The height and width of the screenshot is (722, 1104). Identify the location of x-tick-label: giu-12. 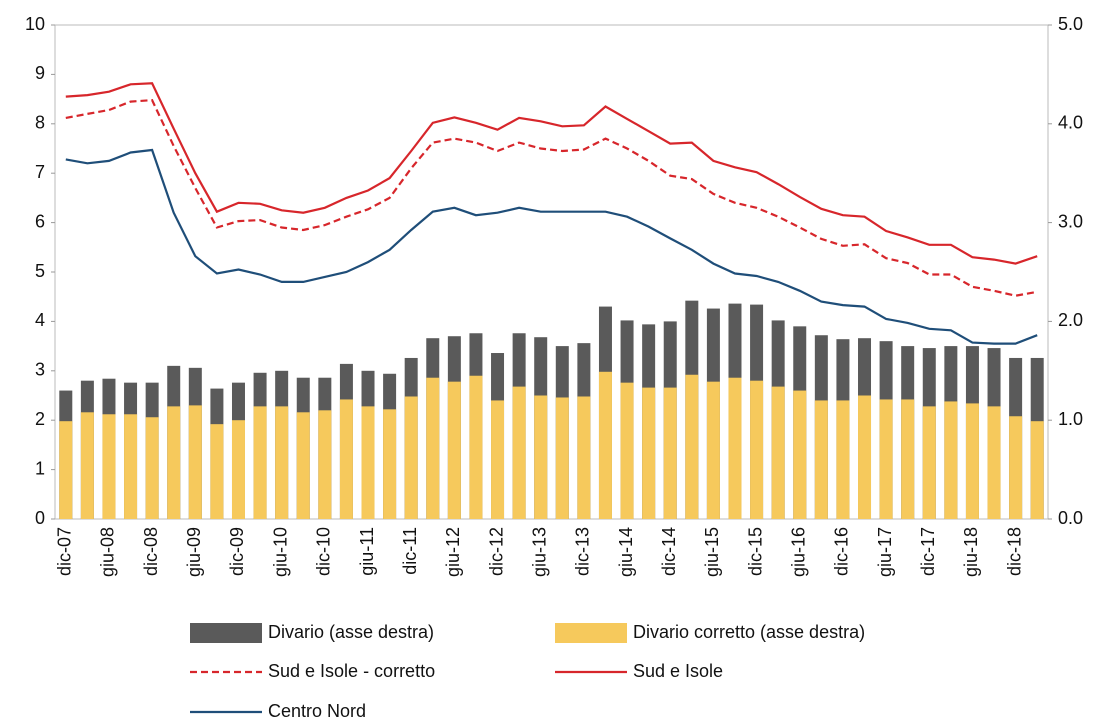
(453, 552).